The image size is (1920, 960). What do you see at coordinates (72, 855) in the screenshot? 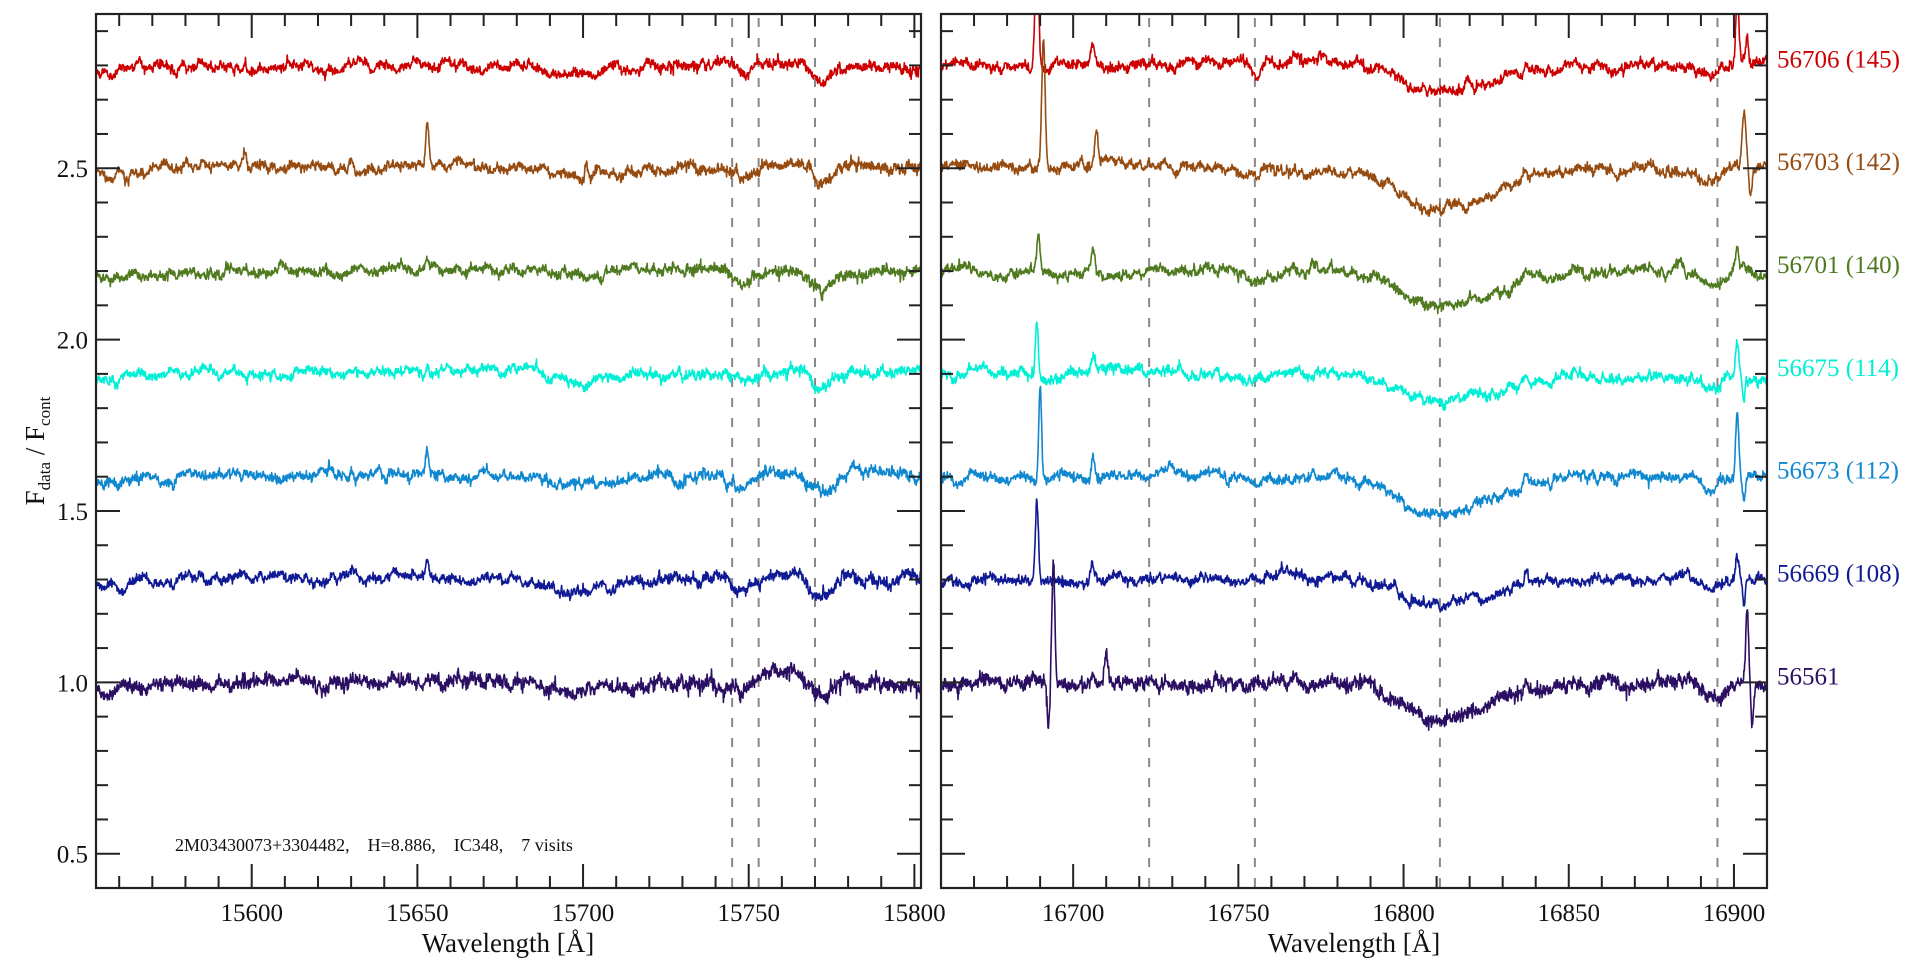
I see `y-tick-label: 0.5` at bounding box center [72, 855].